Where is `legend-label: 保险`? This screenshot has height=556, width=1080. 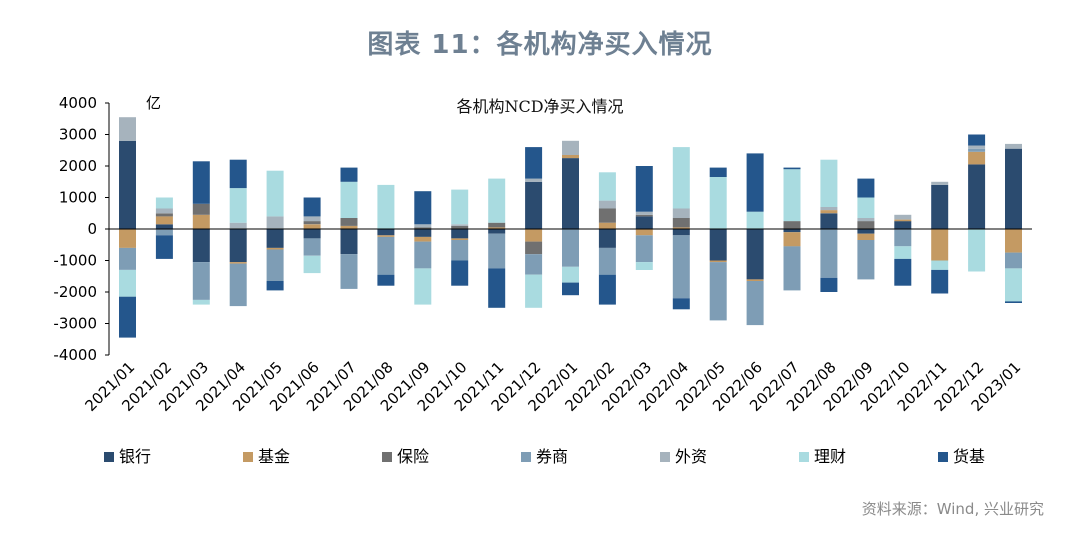
legend-label: 保险 is located at coordinates (413, 456).